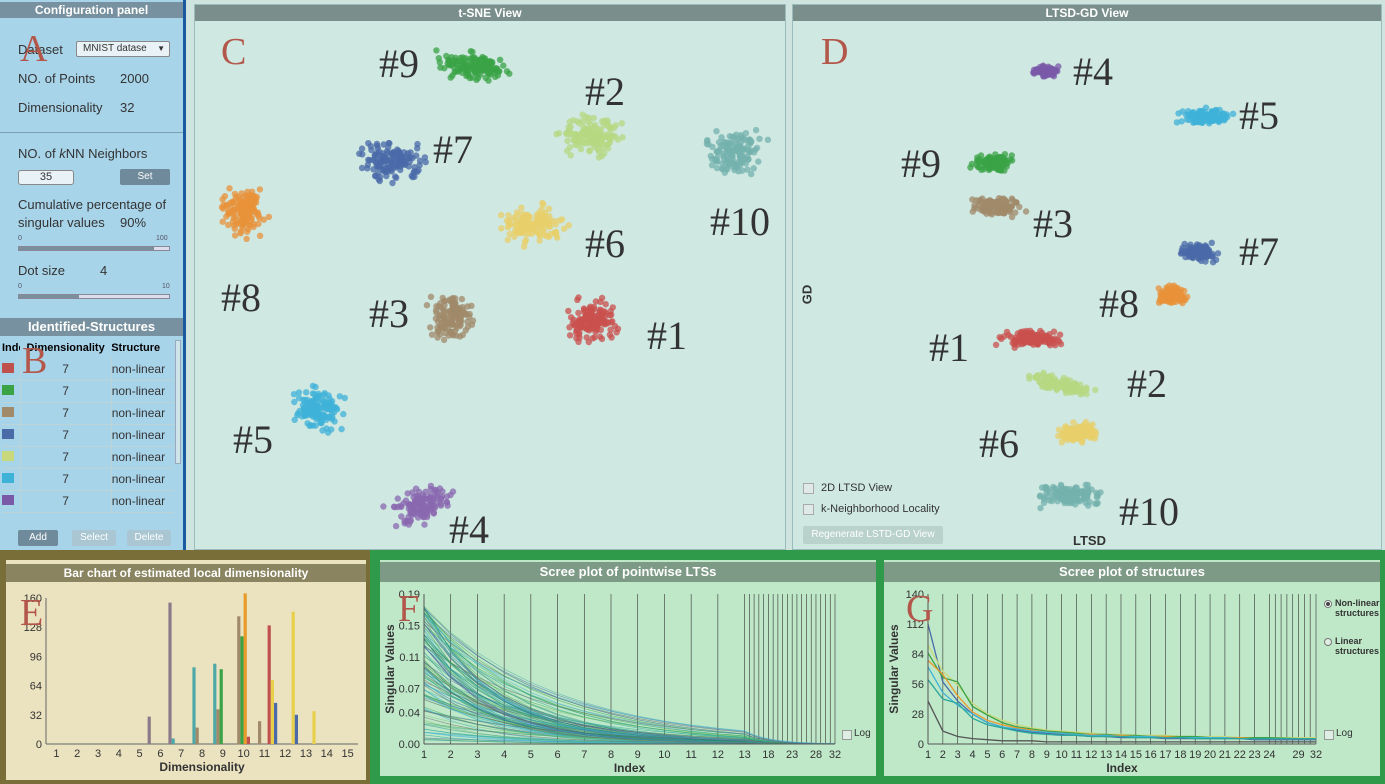 Image resolution: width=1385 pixels, height=784 pixels. What do you see at coordinates (808, 488) in the screenshot?
I see `opt-2d-ltsd-checkbox` at bounding box center [808, 488].